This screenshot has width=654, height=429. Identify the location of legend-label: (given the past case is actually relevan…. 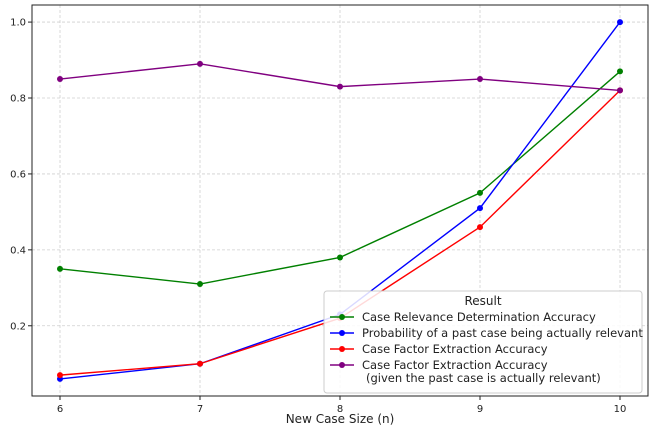
(483, 378).